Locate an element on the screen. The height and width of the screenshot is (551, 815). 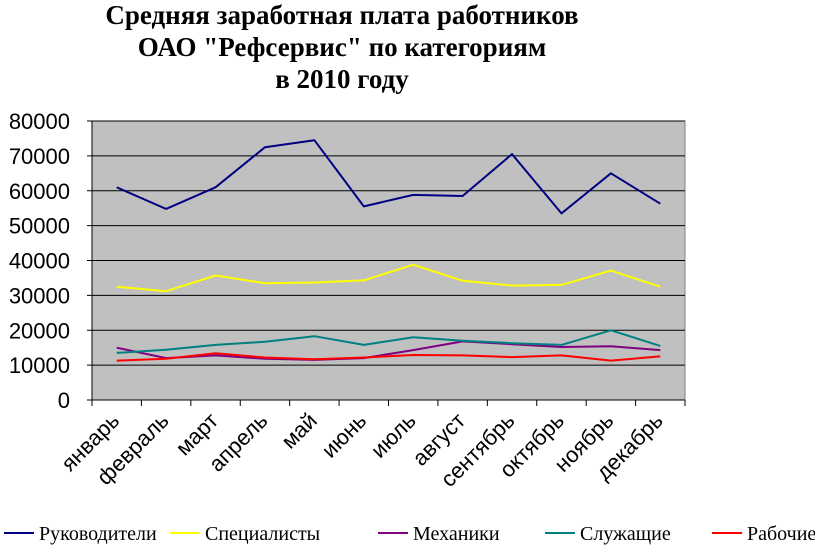
x-tick-label: июнь is located at coordinates (344, 435).